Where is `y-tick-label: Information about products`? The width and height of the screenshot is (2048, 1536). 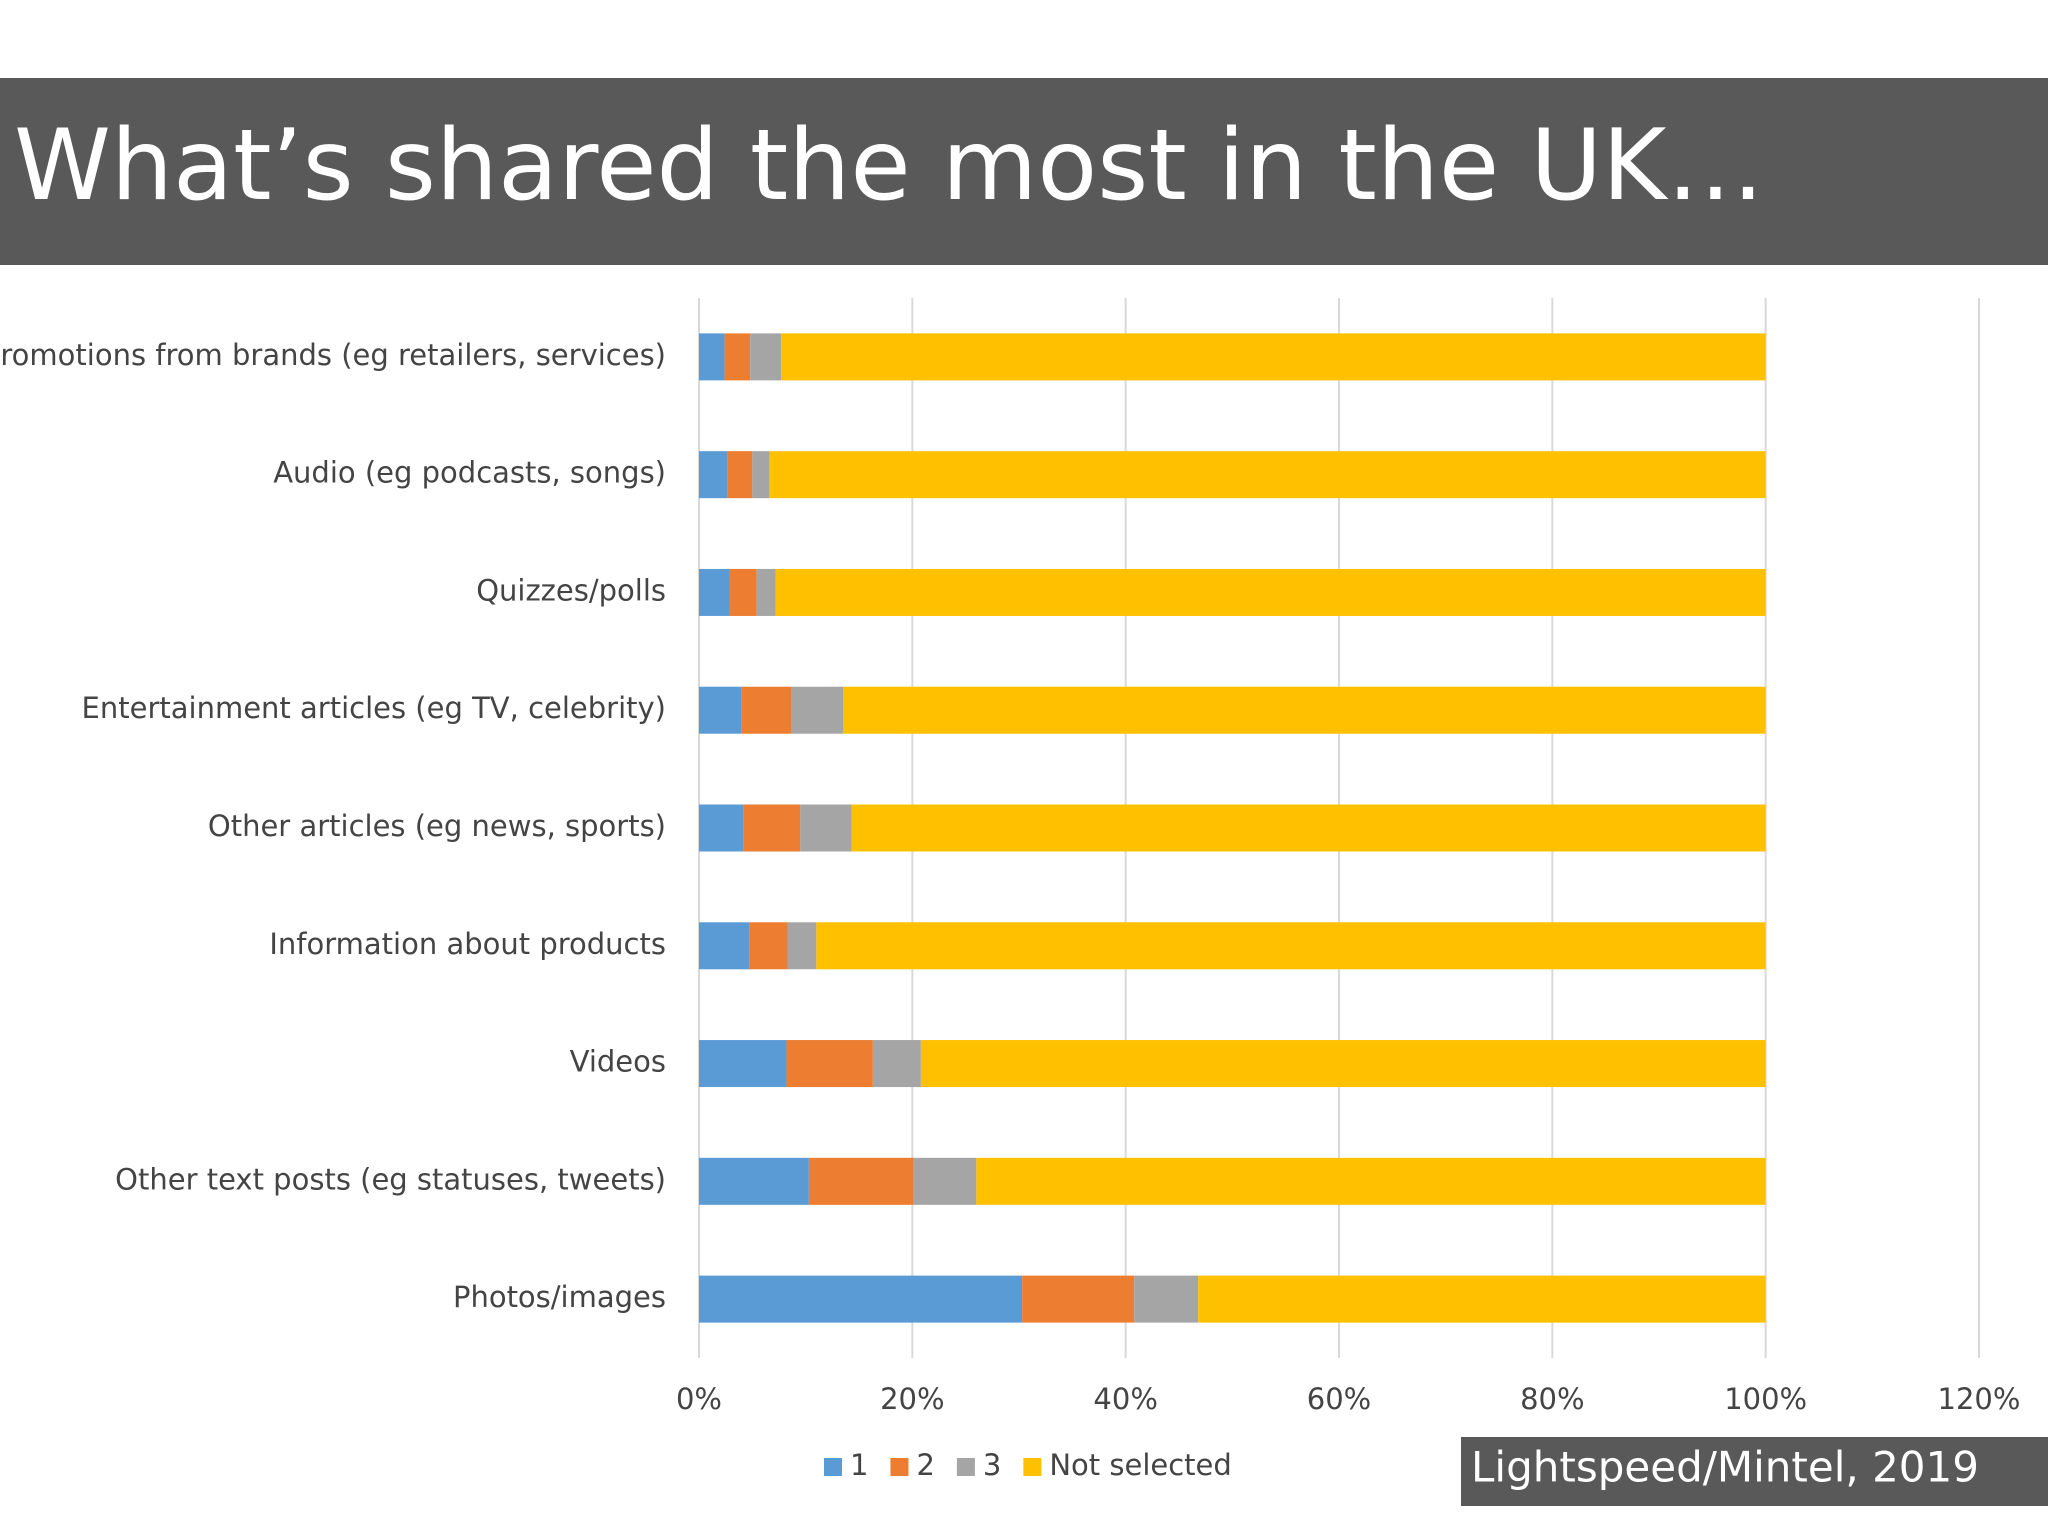
y-tick-label: Information about products is located at coordinates (467, 944).